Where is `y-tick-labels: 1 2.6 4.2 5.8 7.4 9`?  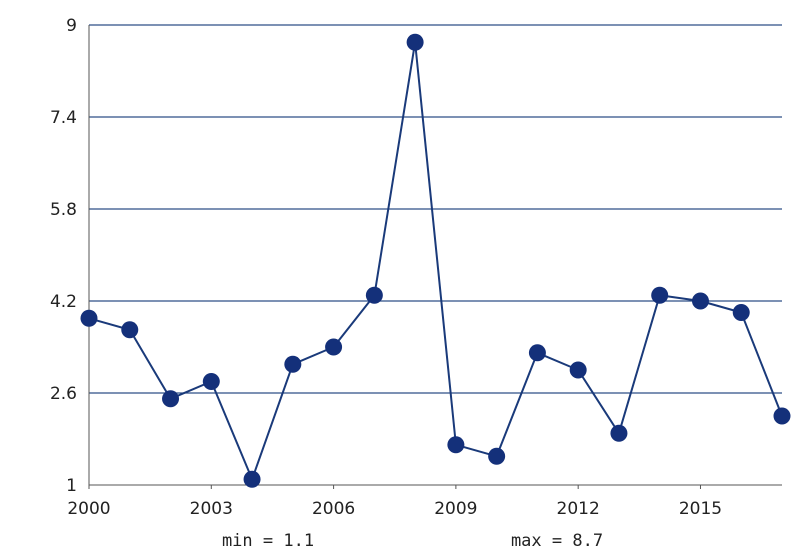
y-tick-labels: 1 2.6 4.2 5.8 7.4 9 is located at coordinates (63, 256).